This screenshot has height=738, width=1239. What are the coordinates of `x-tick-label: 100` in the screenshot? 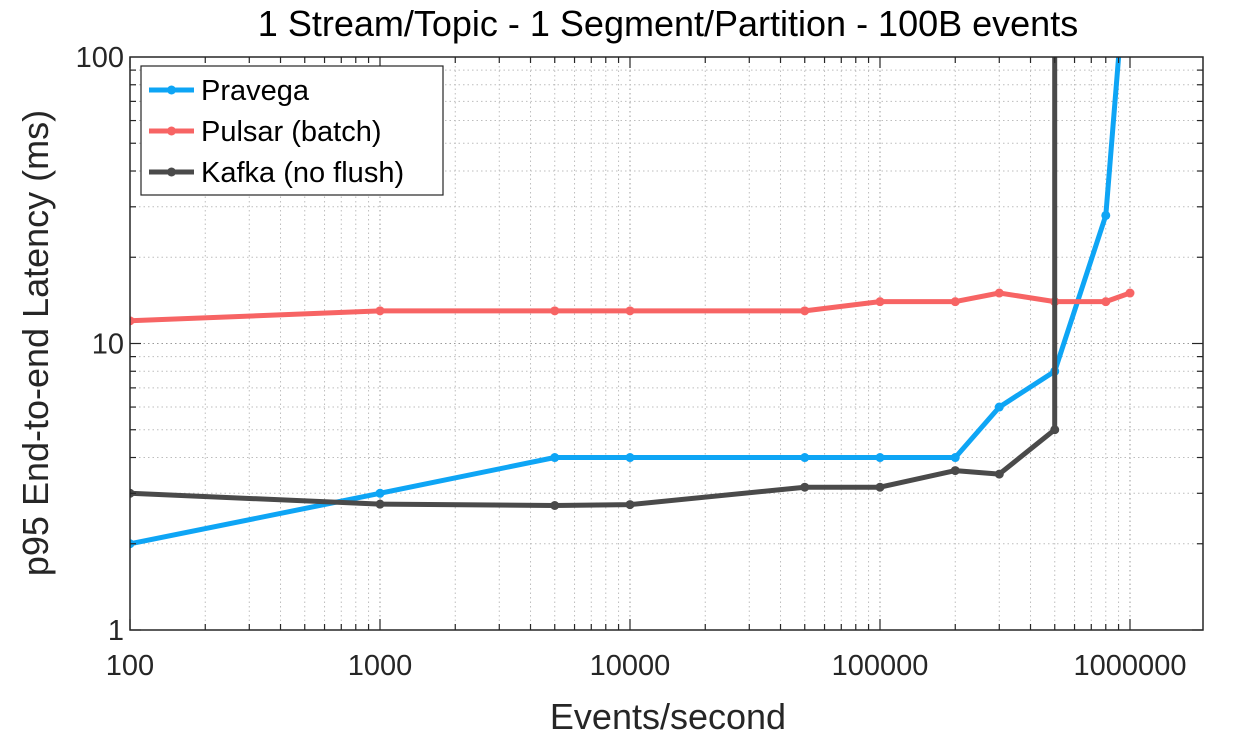 It's located at (130, 666).